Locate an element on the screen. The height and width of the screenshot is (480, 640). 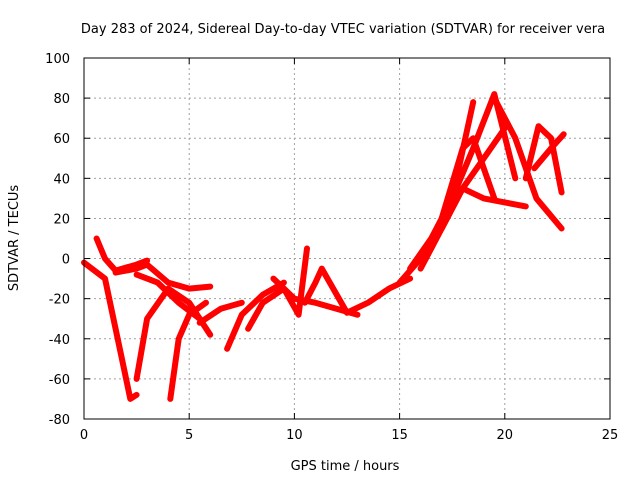
y-tick-label: -40 is located at coordinates (59, 340).